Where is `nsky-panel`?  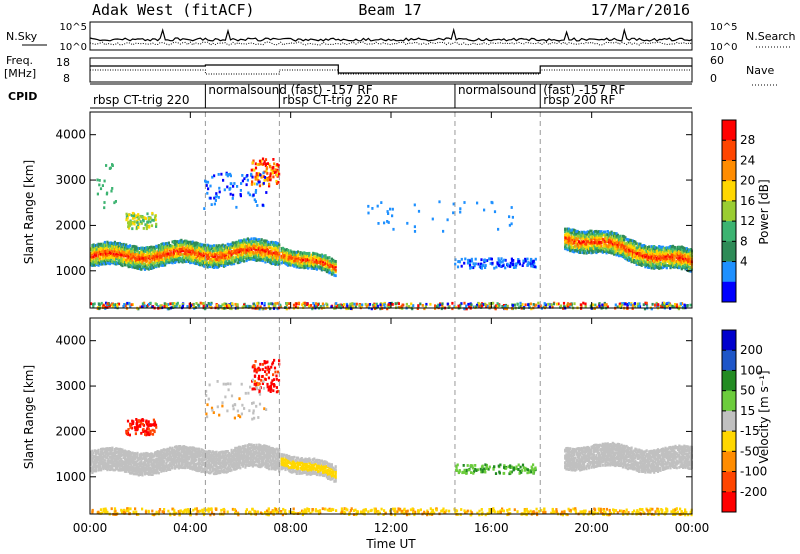 nsky-panel is located at coordinates (391, 36).